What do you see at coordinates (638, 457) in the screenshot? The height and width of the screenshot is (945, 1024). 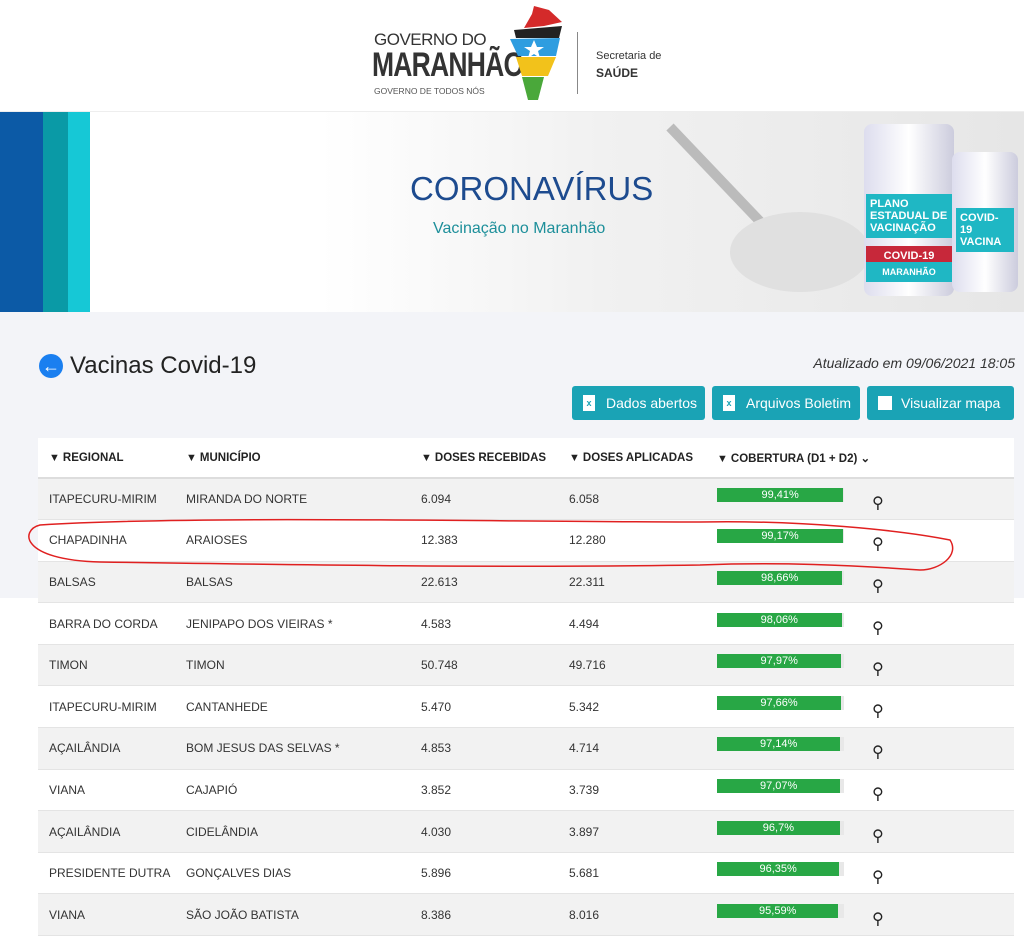 I see `header-label: DOSES APLICADAS` at bounding box center [638, 457].